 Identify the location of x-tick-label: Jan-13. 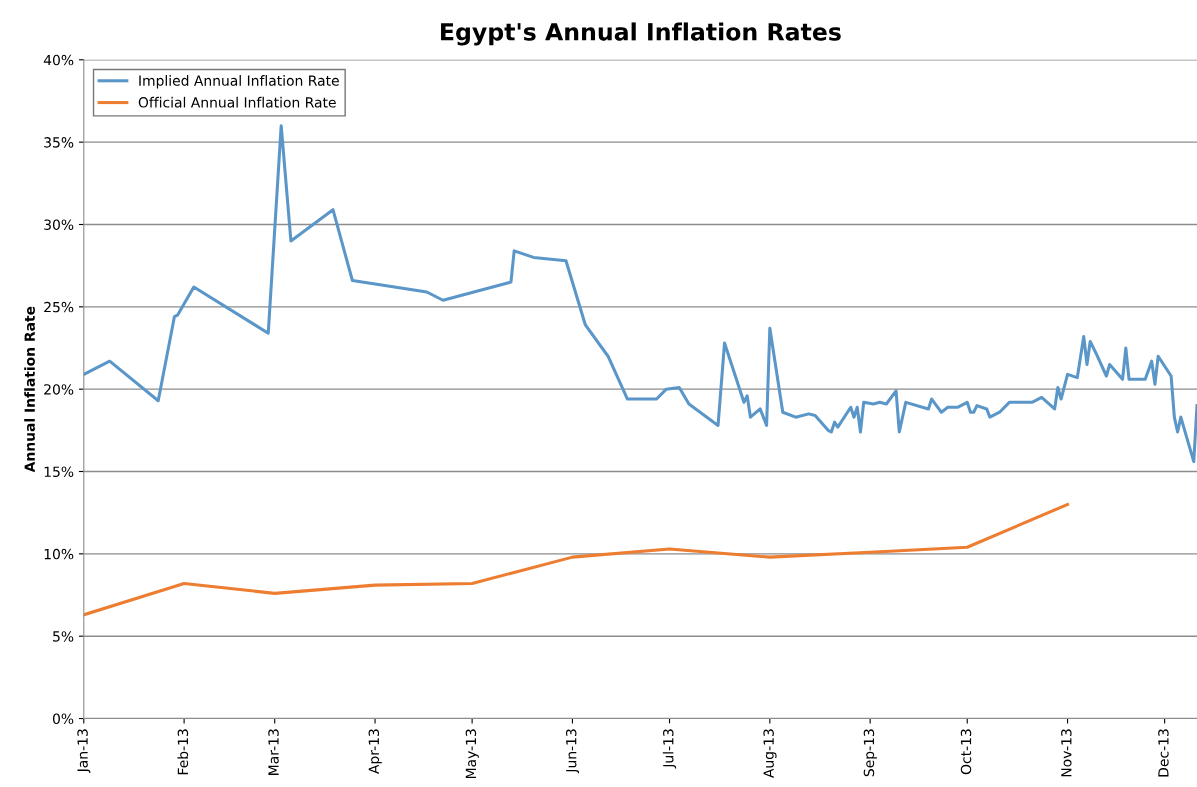
(84, 751).